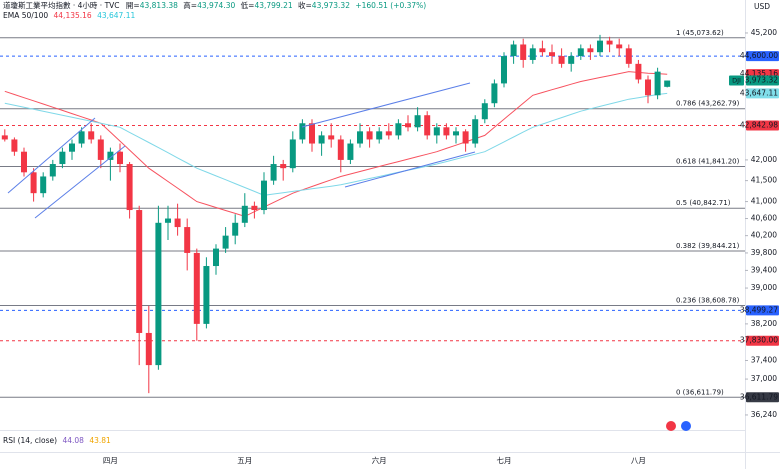 This screenshot has width=780, height=469. Describe the element at coordinates (764, 235) in the screenshot. I see `y-tick-label: 40,200` at that location.